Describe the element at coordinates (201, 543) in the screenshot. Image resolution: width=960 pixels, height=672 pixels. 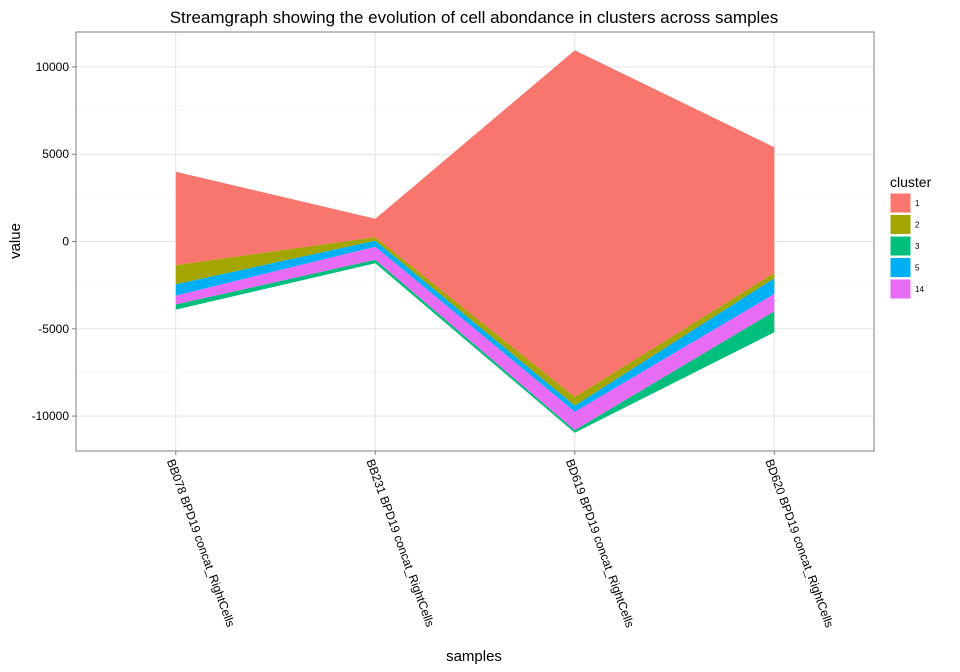
I see `x-tick-label: BB078 BPD19 concat_RightCells` at that location.